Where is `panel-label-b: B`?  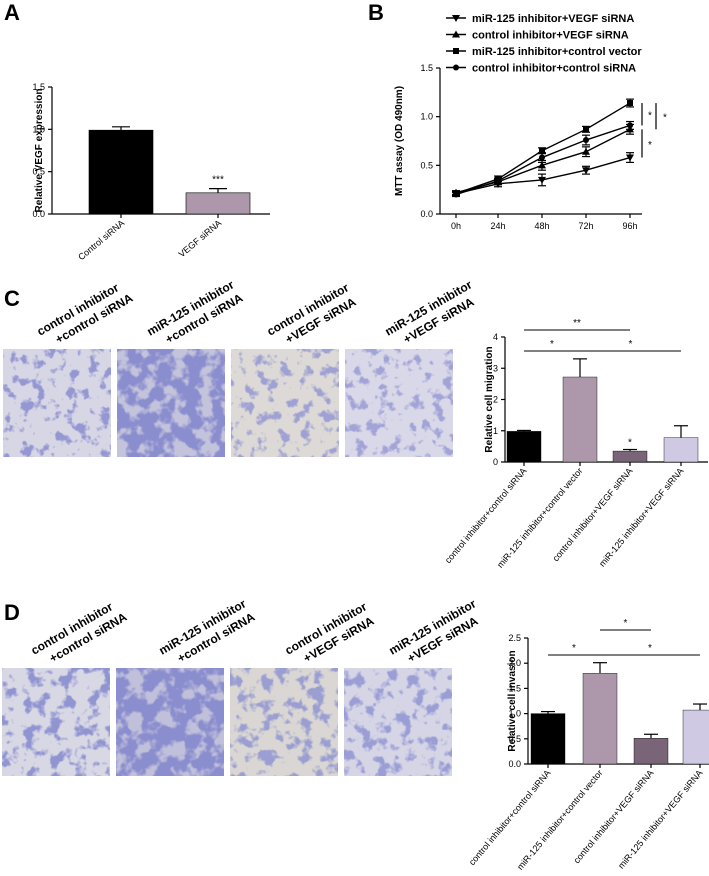
panel-label-b: B is located at coordinates (376, 12).